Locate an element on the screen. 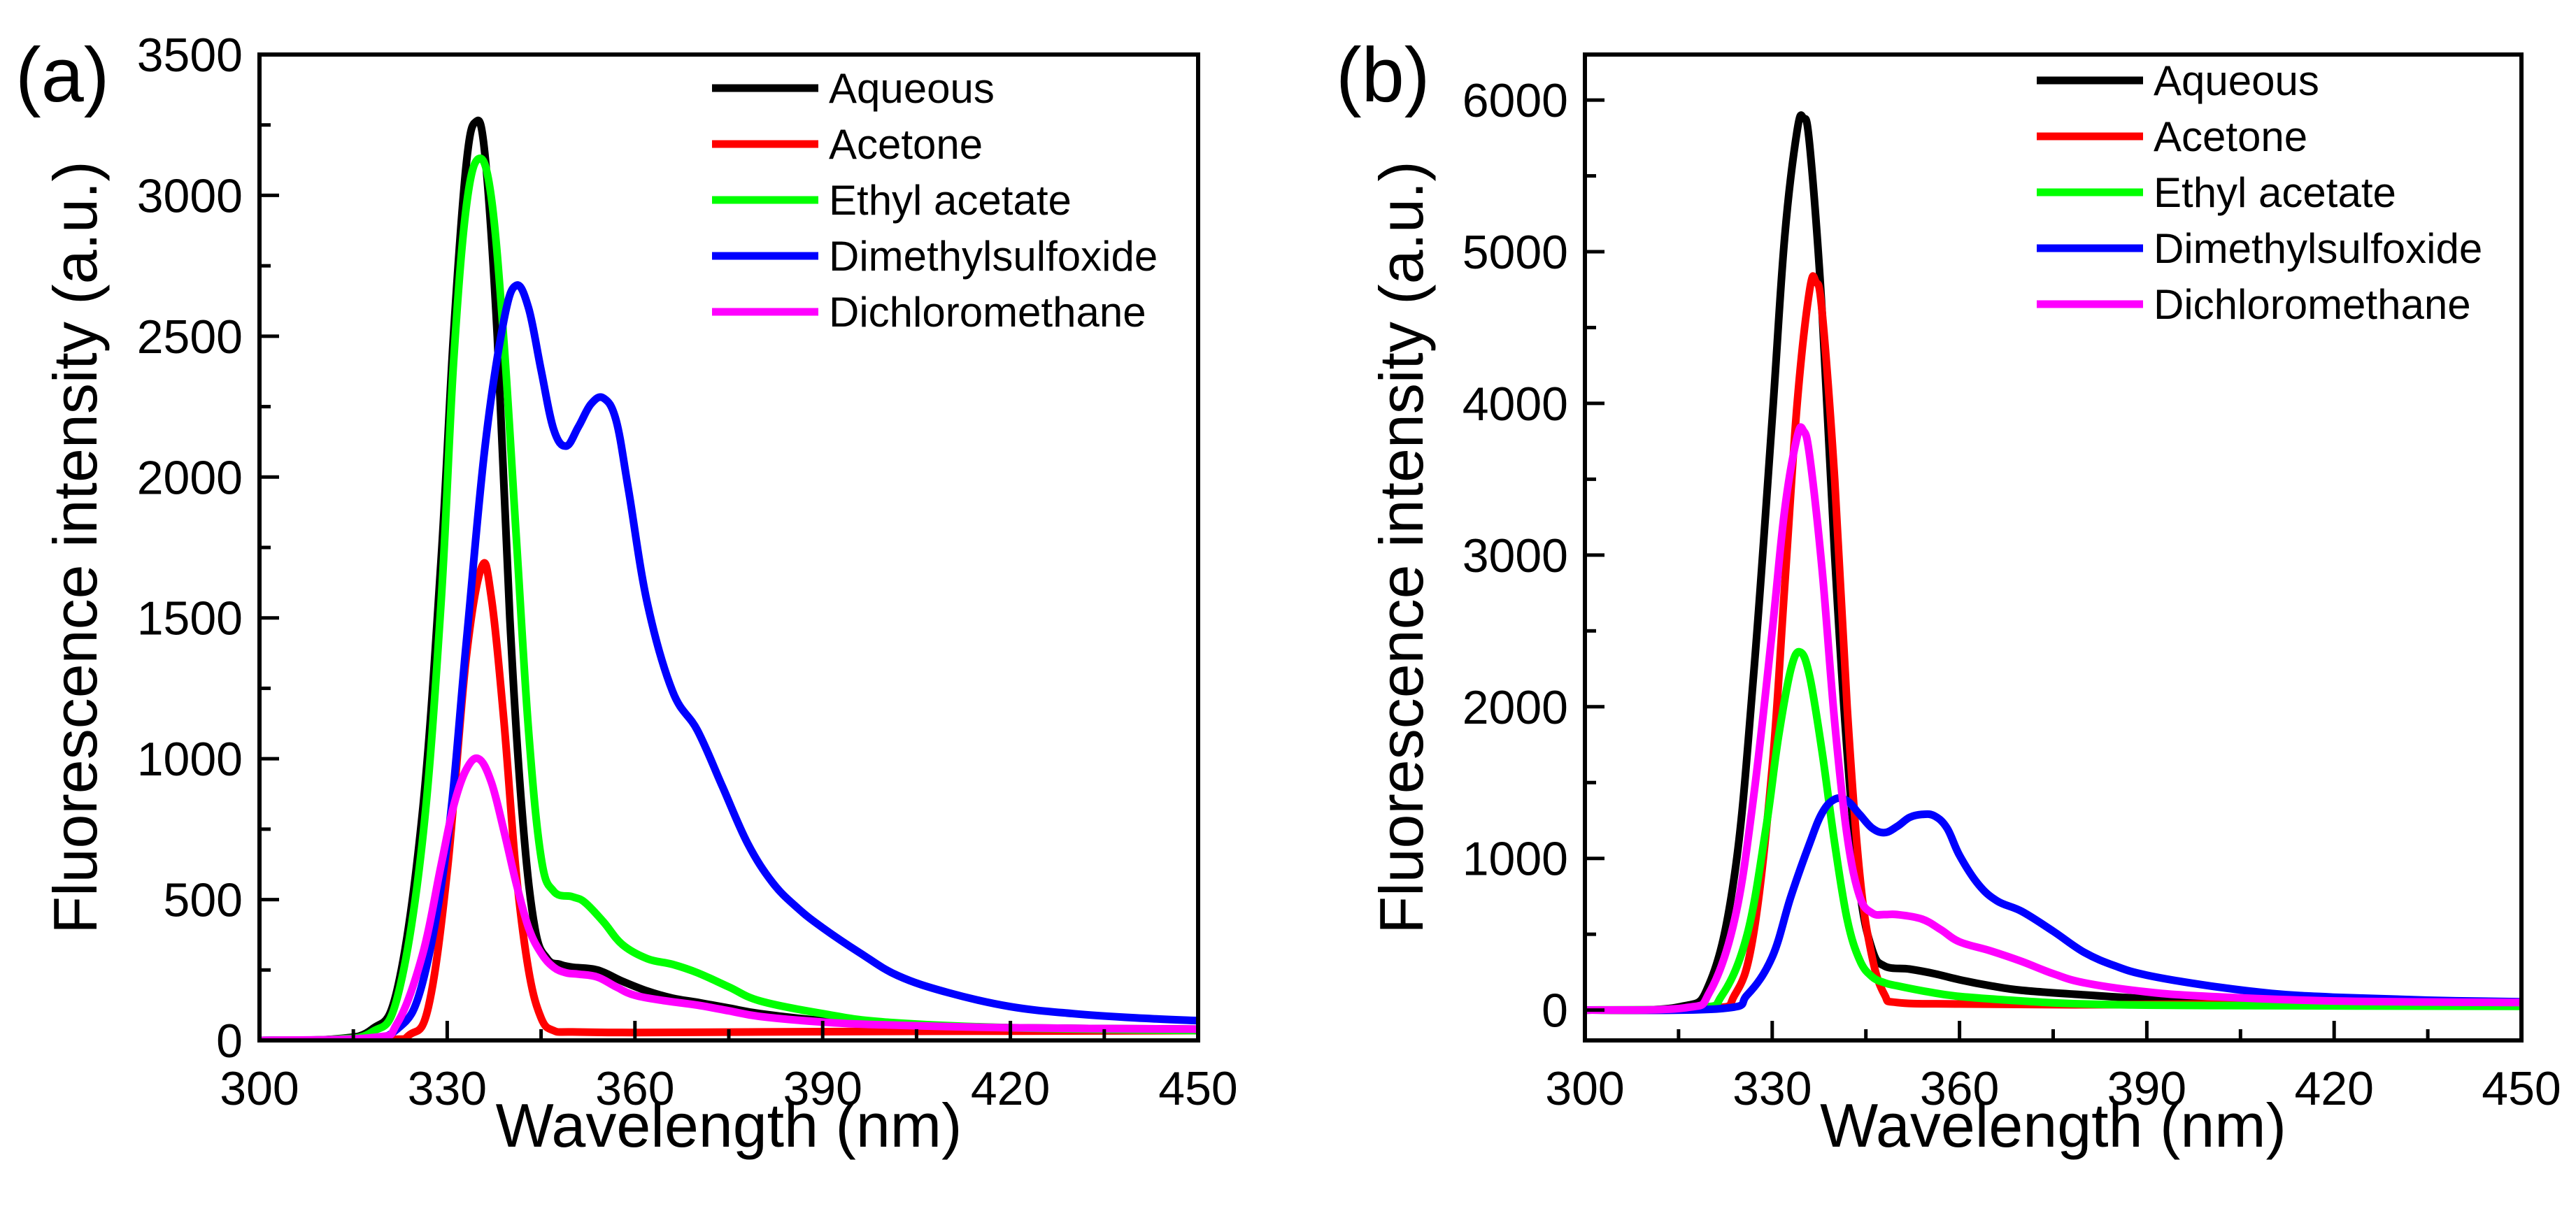 The width and height of the screenshot is (2576, 1225). y-tick-label: 3500 is located at coordinates (190, 56).